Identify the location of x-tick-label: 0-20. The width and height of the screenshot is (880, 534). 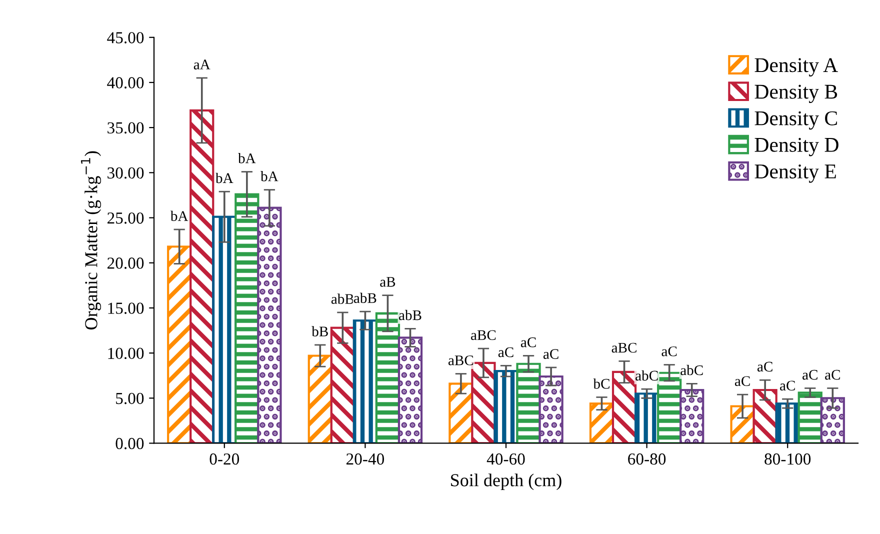
(225, 459).